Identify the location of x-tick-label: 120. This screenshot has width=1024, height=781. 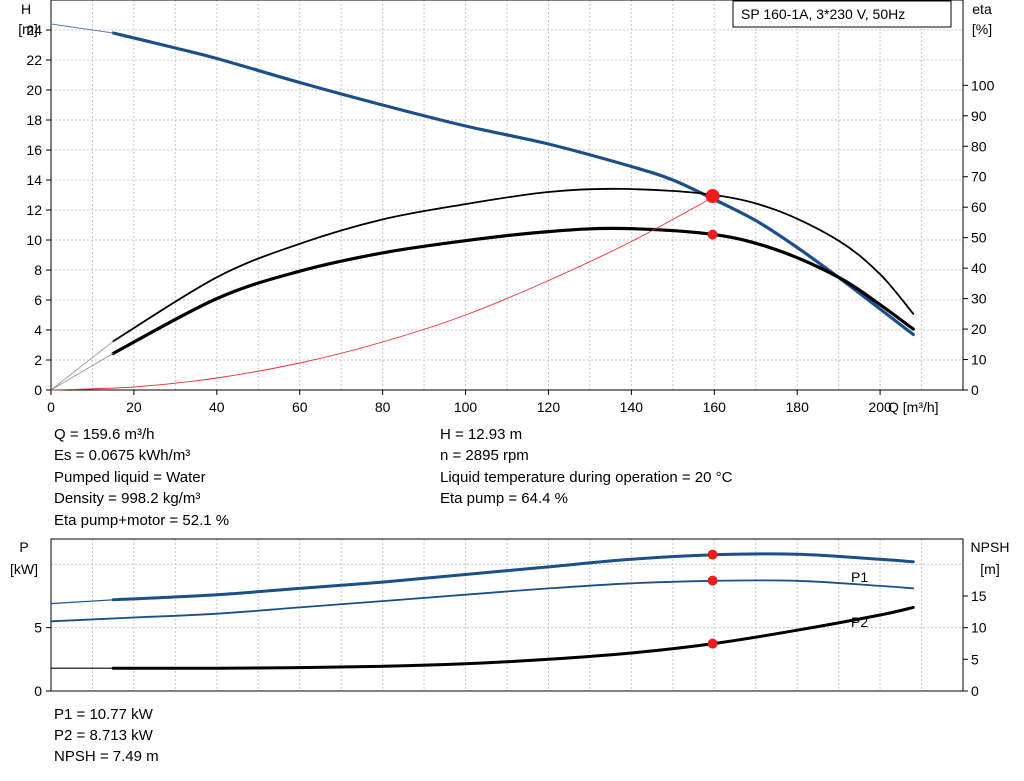
(549, 407).